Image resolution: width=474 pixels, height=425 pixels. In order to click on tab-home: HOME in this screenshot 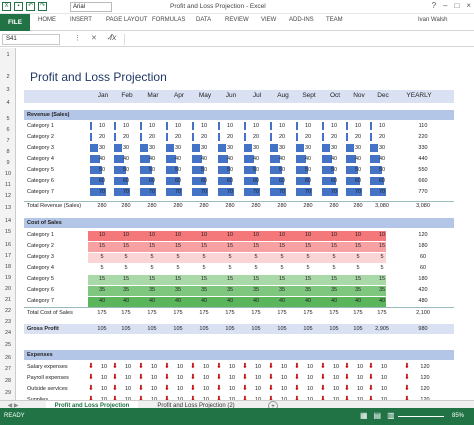, I will do `click(47, 20)`.